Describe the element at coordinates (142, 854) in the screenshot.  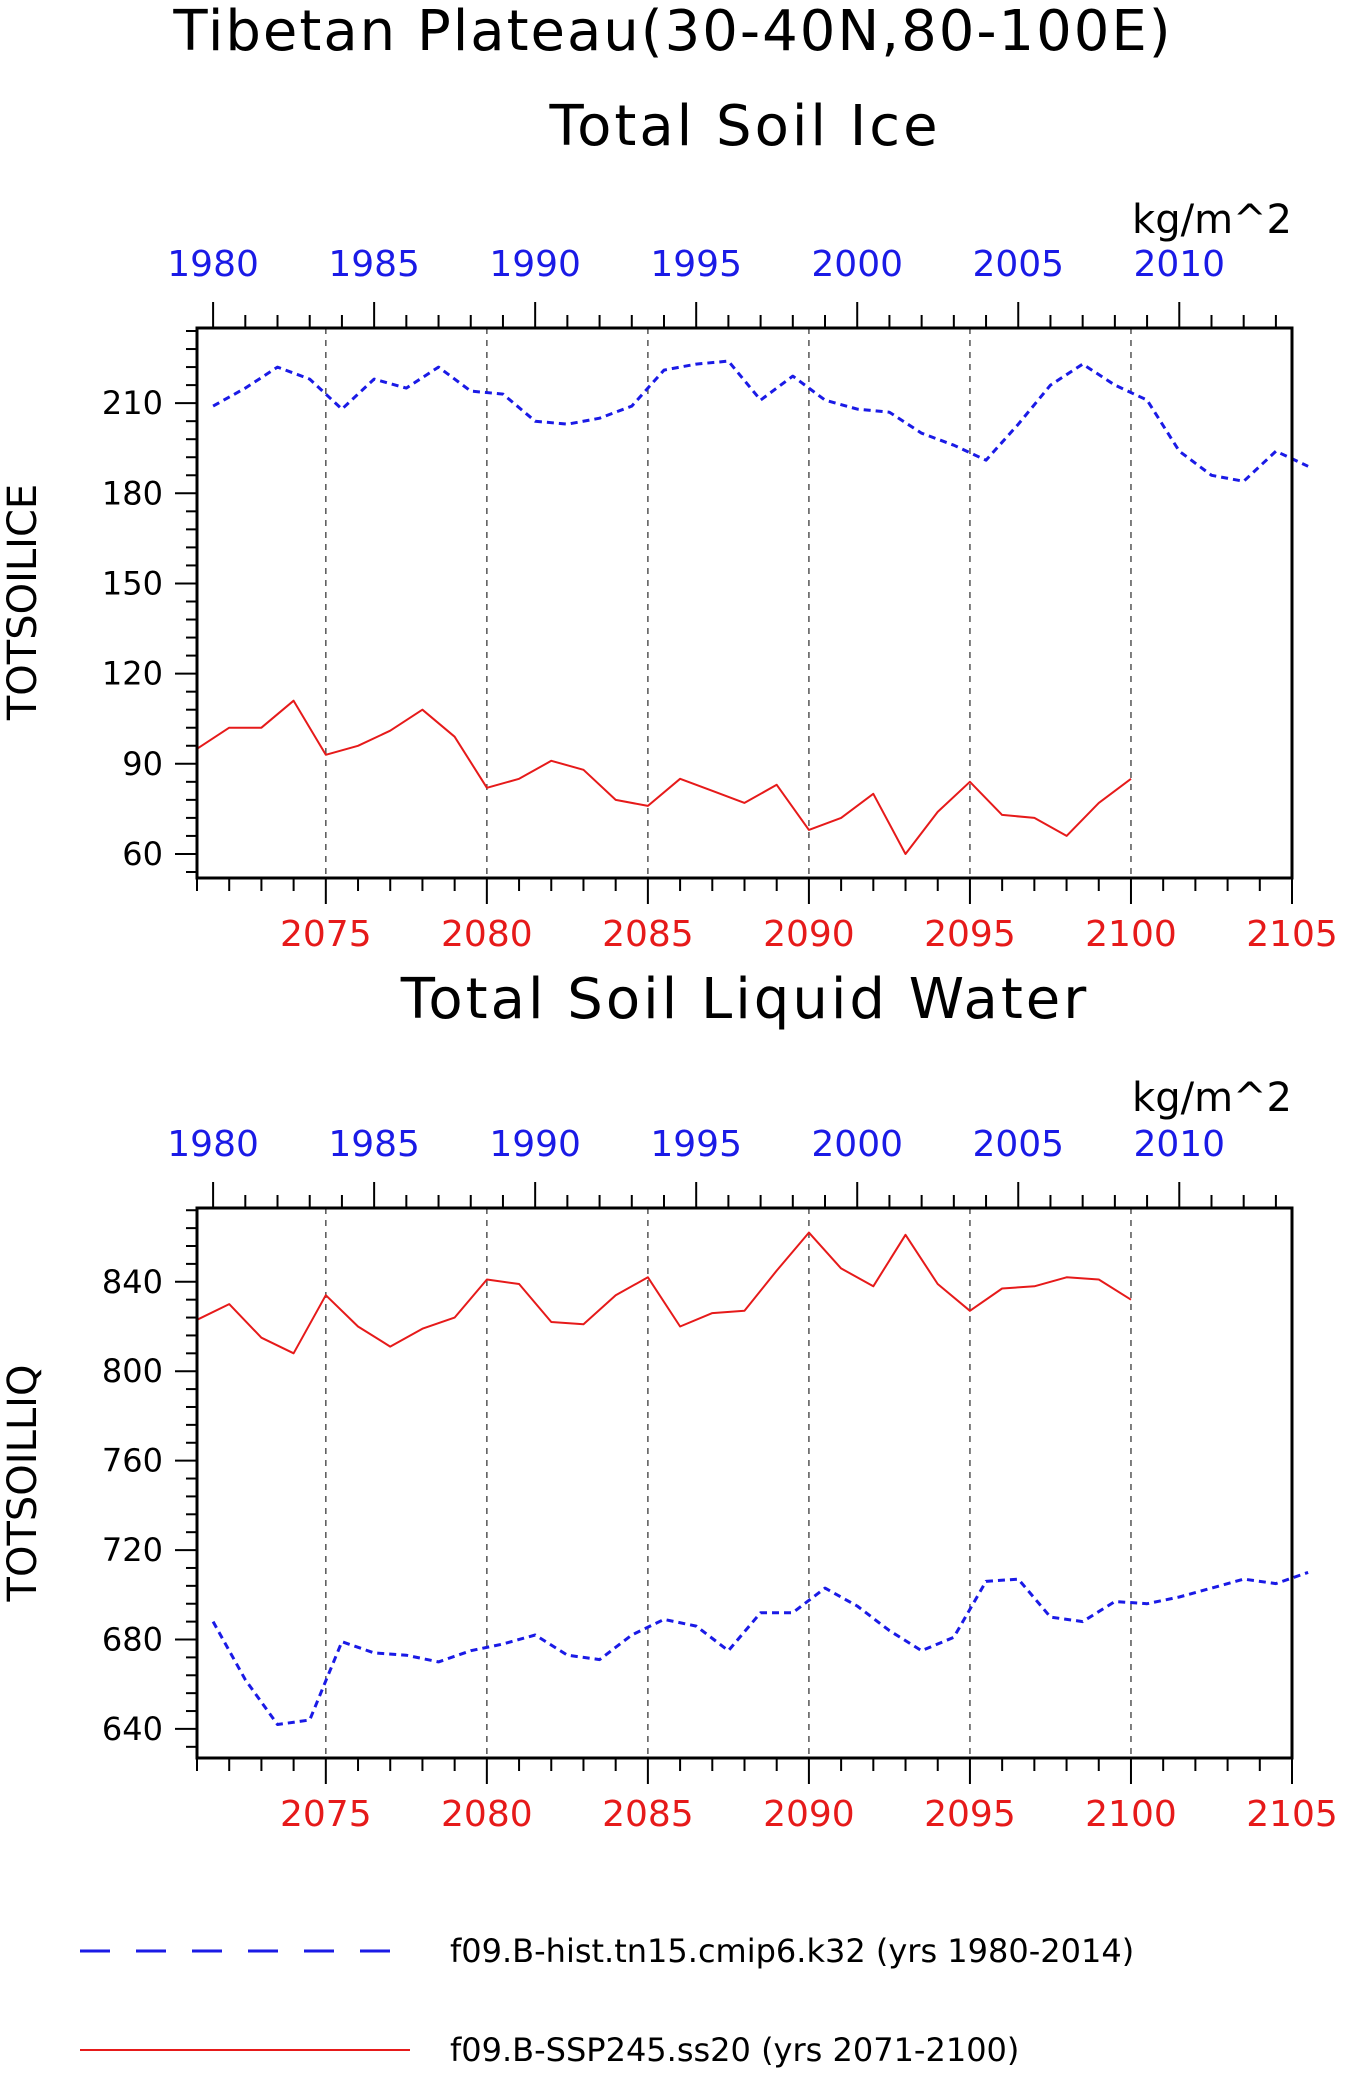
I see `y-tick-label: 60` at that location.